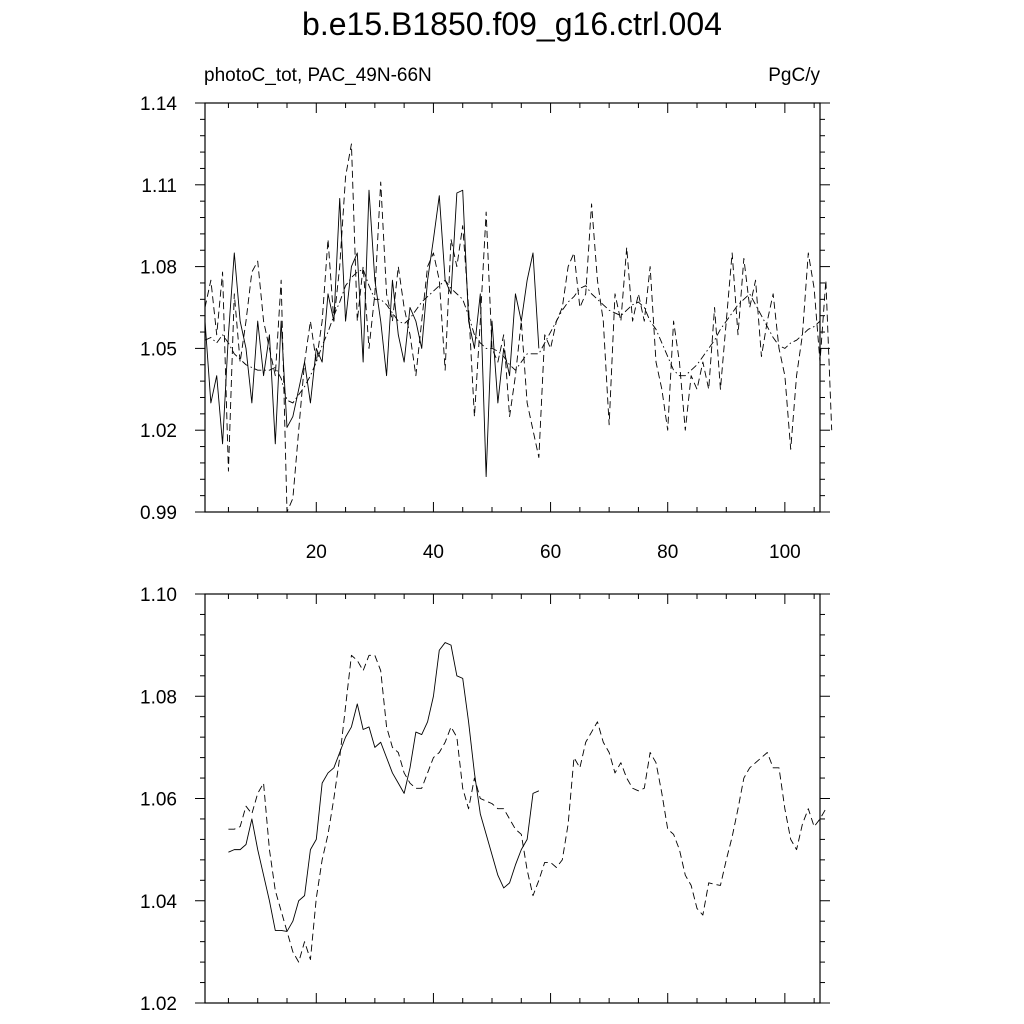 The image size is (1024, 1024). I want to click on top-y-tick-label: 0.99, so click(158, 513).